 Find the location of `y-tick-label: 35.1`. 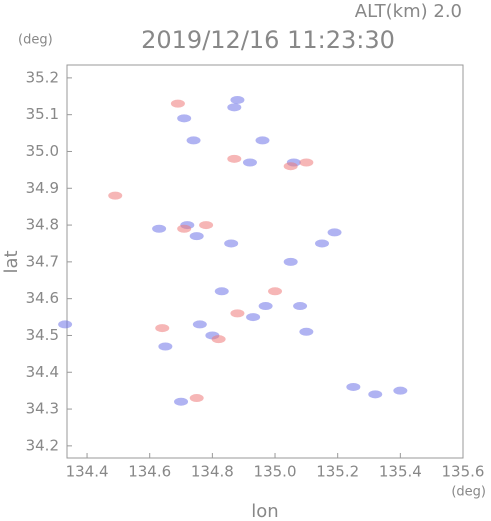

y-tick-label: 35.1 is located at coordinates (42, 114).